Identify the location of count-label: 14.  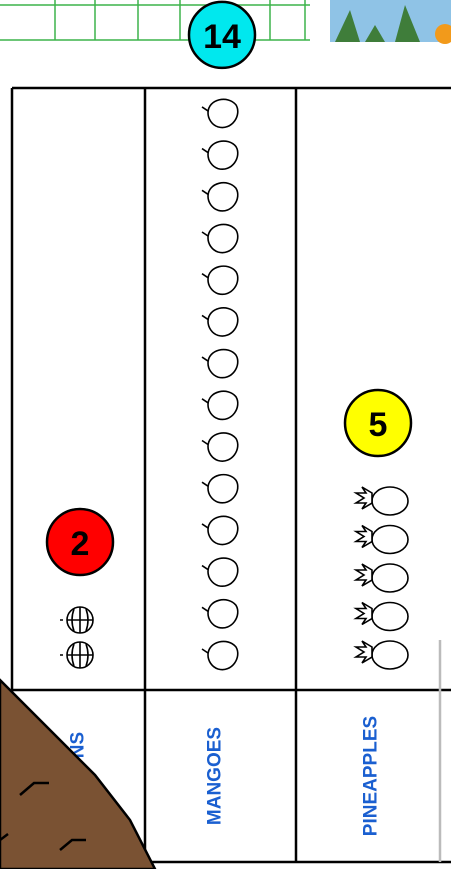
(222, 37).